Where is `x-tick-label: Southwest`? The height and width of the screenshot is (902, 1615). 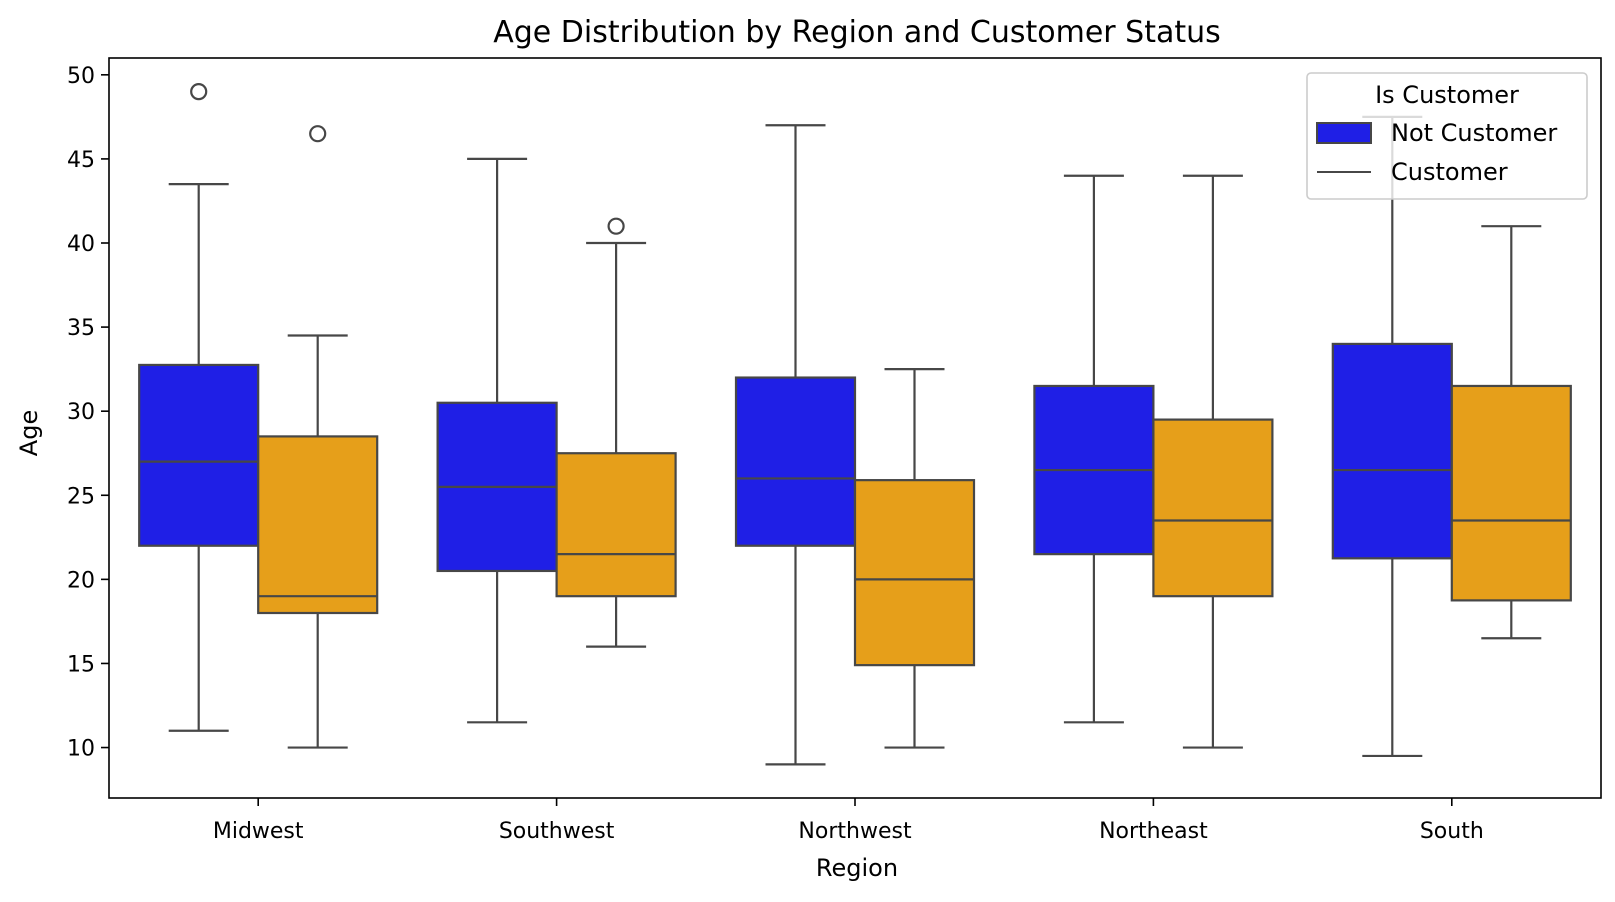 x-tick-label: Southwest is located at coordinates (557, 831).